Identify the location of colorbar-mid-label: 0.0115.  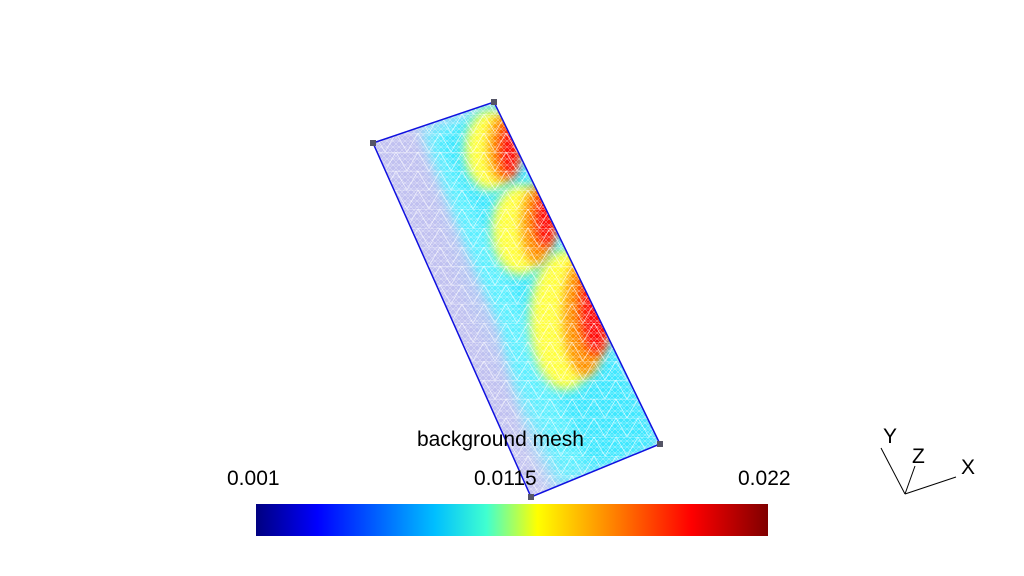
(505, 478).